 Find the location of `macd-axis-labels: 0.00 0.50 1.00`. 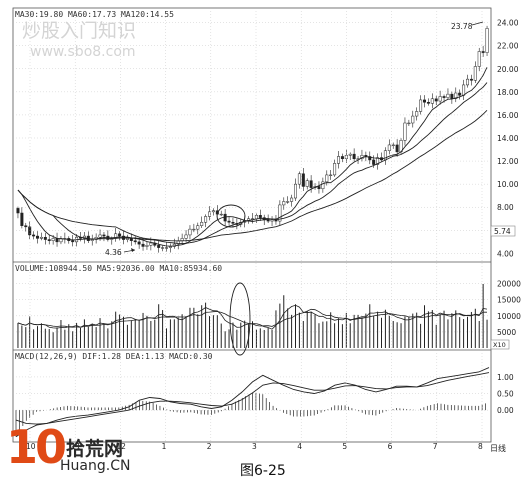

macd-axis-labels: 0.00 0.50 1.00 is located at coordinates (505, 394).